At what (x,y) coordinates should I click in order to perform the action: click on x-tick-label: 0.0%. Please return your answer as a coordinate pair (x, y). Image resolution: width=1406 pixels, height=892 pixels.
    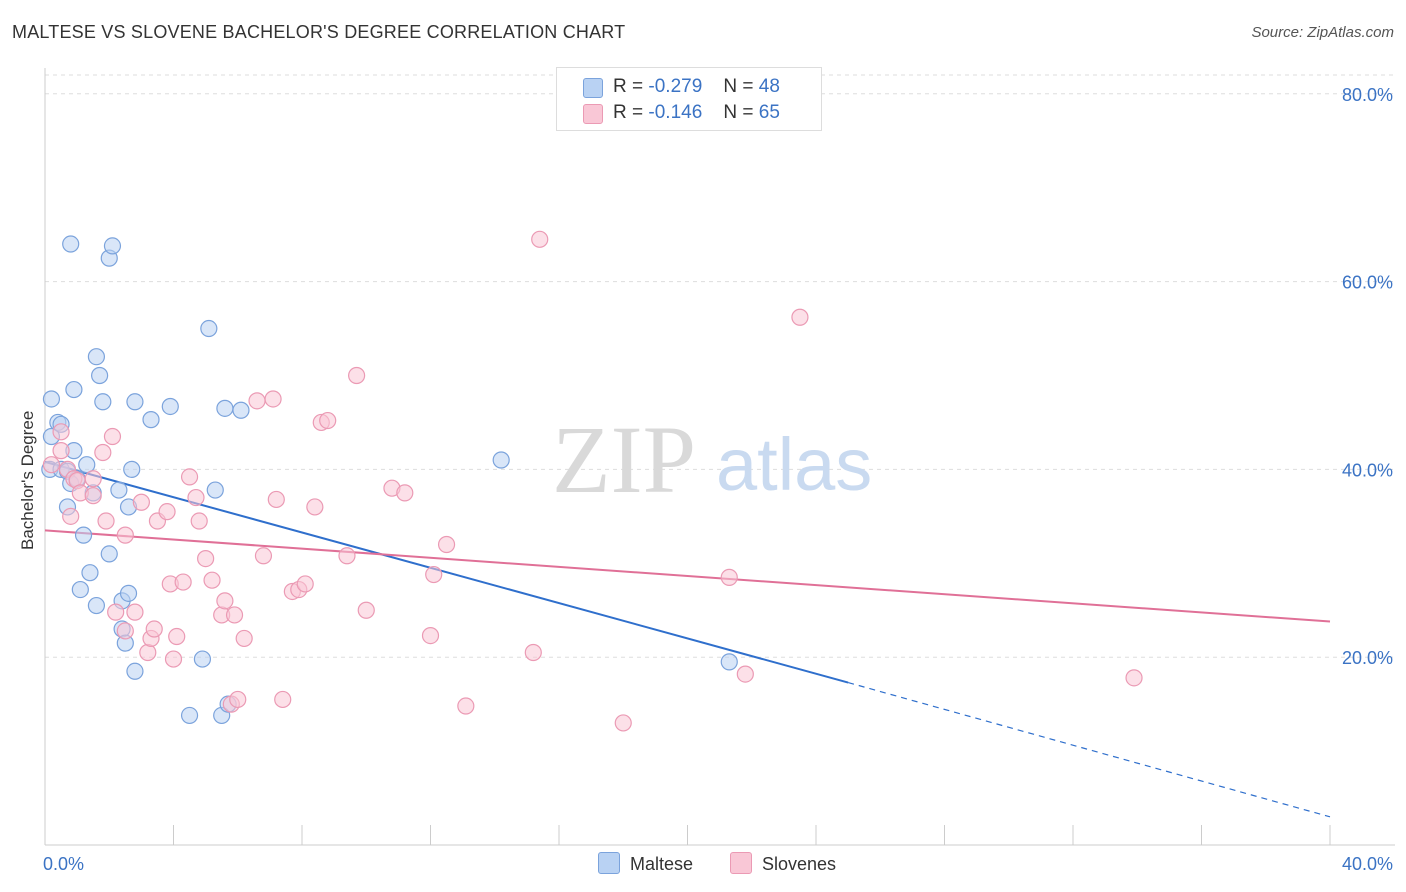
    Looking at the image, I should click on (63, 864).